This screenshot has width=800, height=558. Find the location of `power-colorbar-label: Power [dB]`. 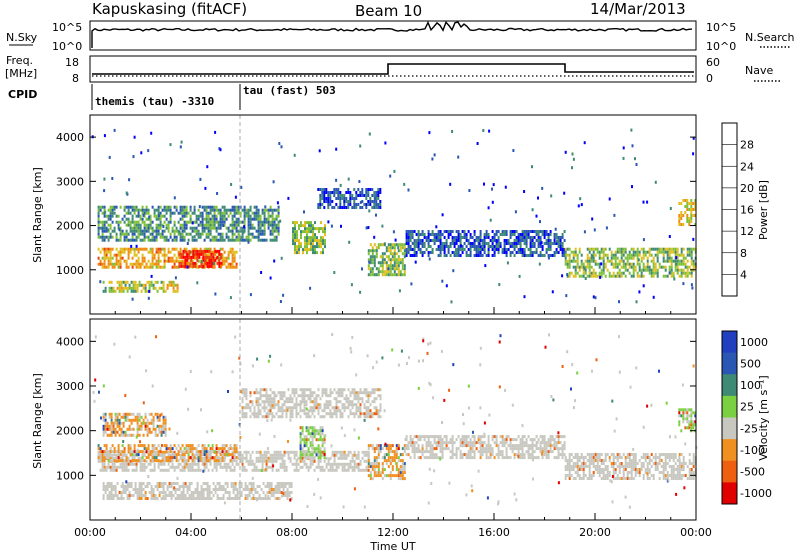

power-colorbar-label: Power [dB] is located at coordinates (763, 210).